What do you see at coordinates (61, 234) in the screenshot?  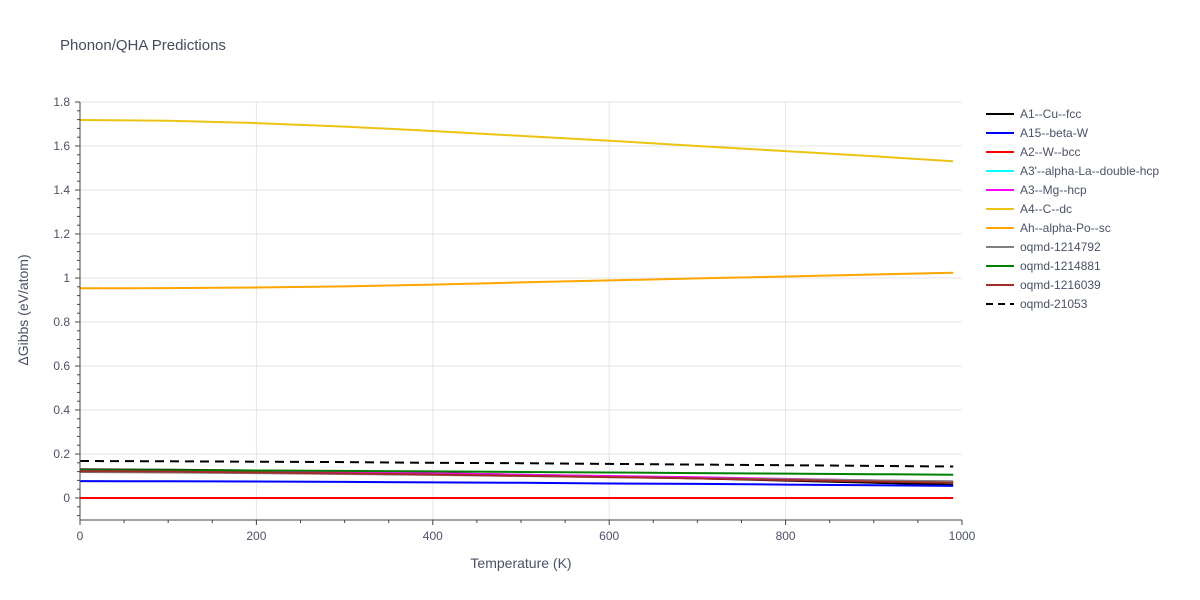 I see `y-tick-label: 1.2` at bounding box center [61, 234].